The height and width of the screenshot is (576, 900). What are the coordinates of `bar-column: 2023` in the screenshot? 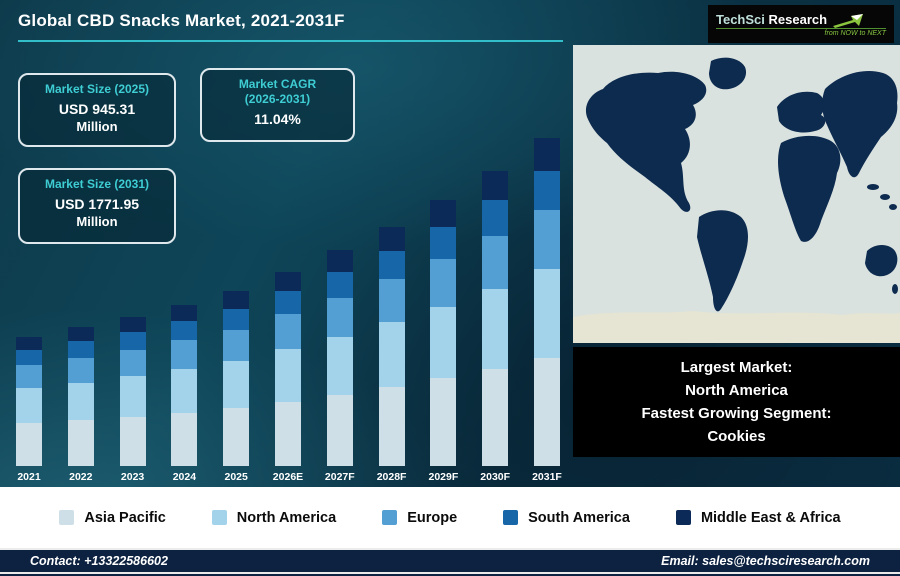 It's located at (133, 307).